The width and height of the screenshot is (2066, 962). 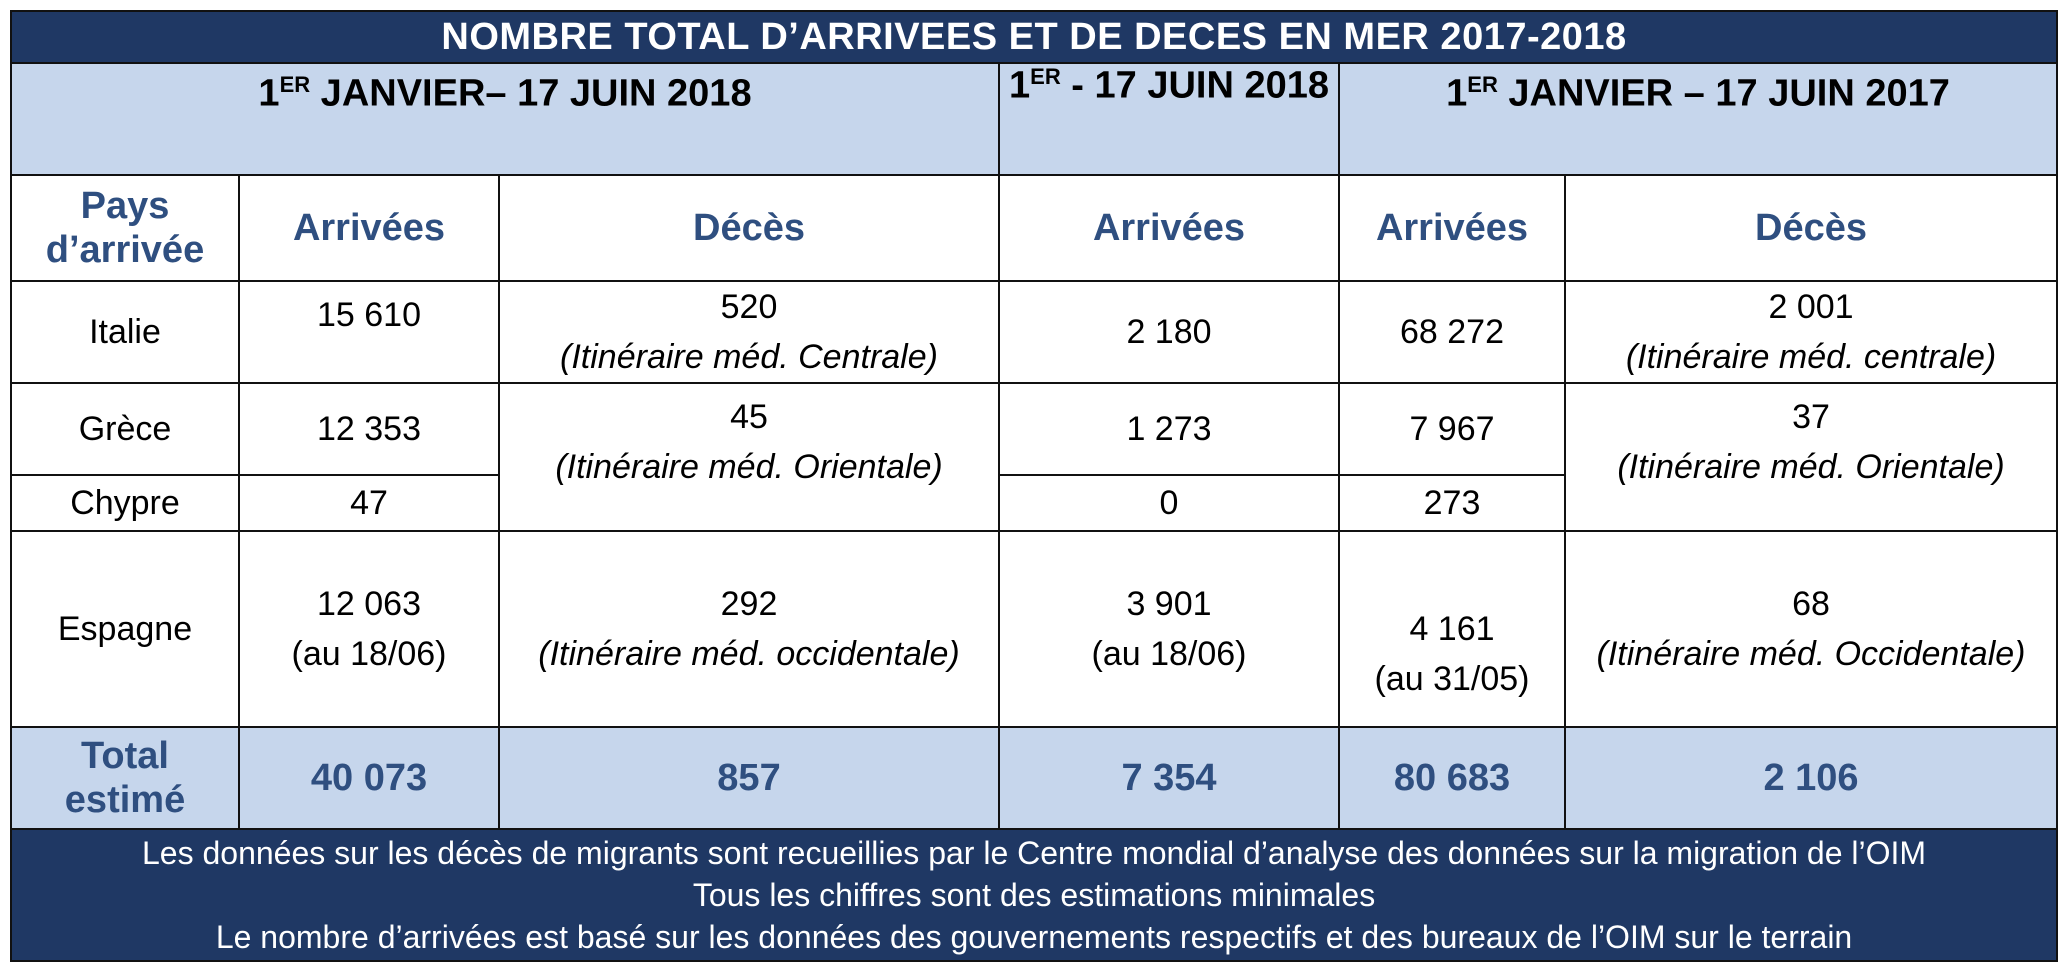 I want to click on row-label-italie: Italie, so click(x=125, y=332).